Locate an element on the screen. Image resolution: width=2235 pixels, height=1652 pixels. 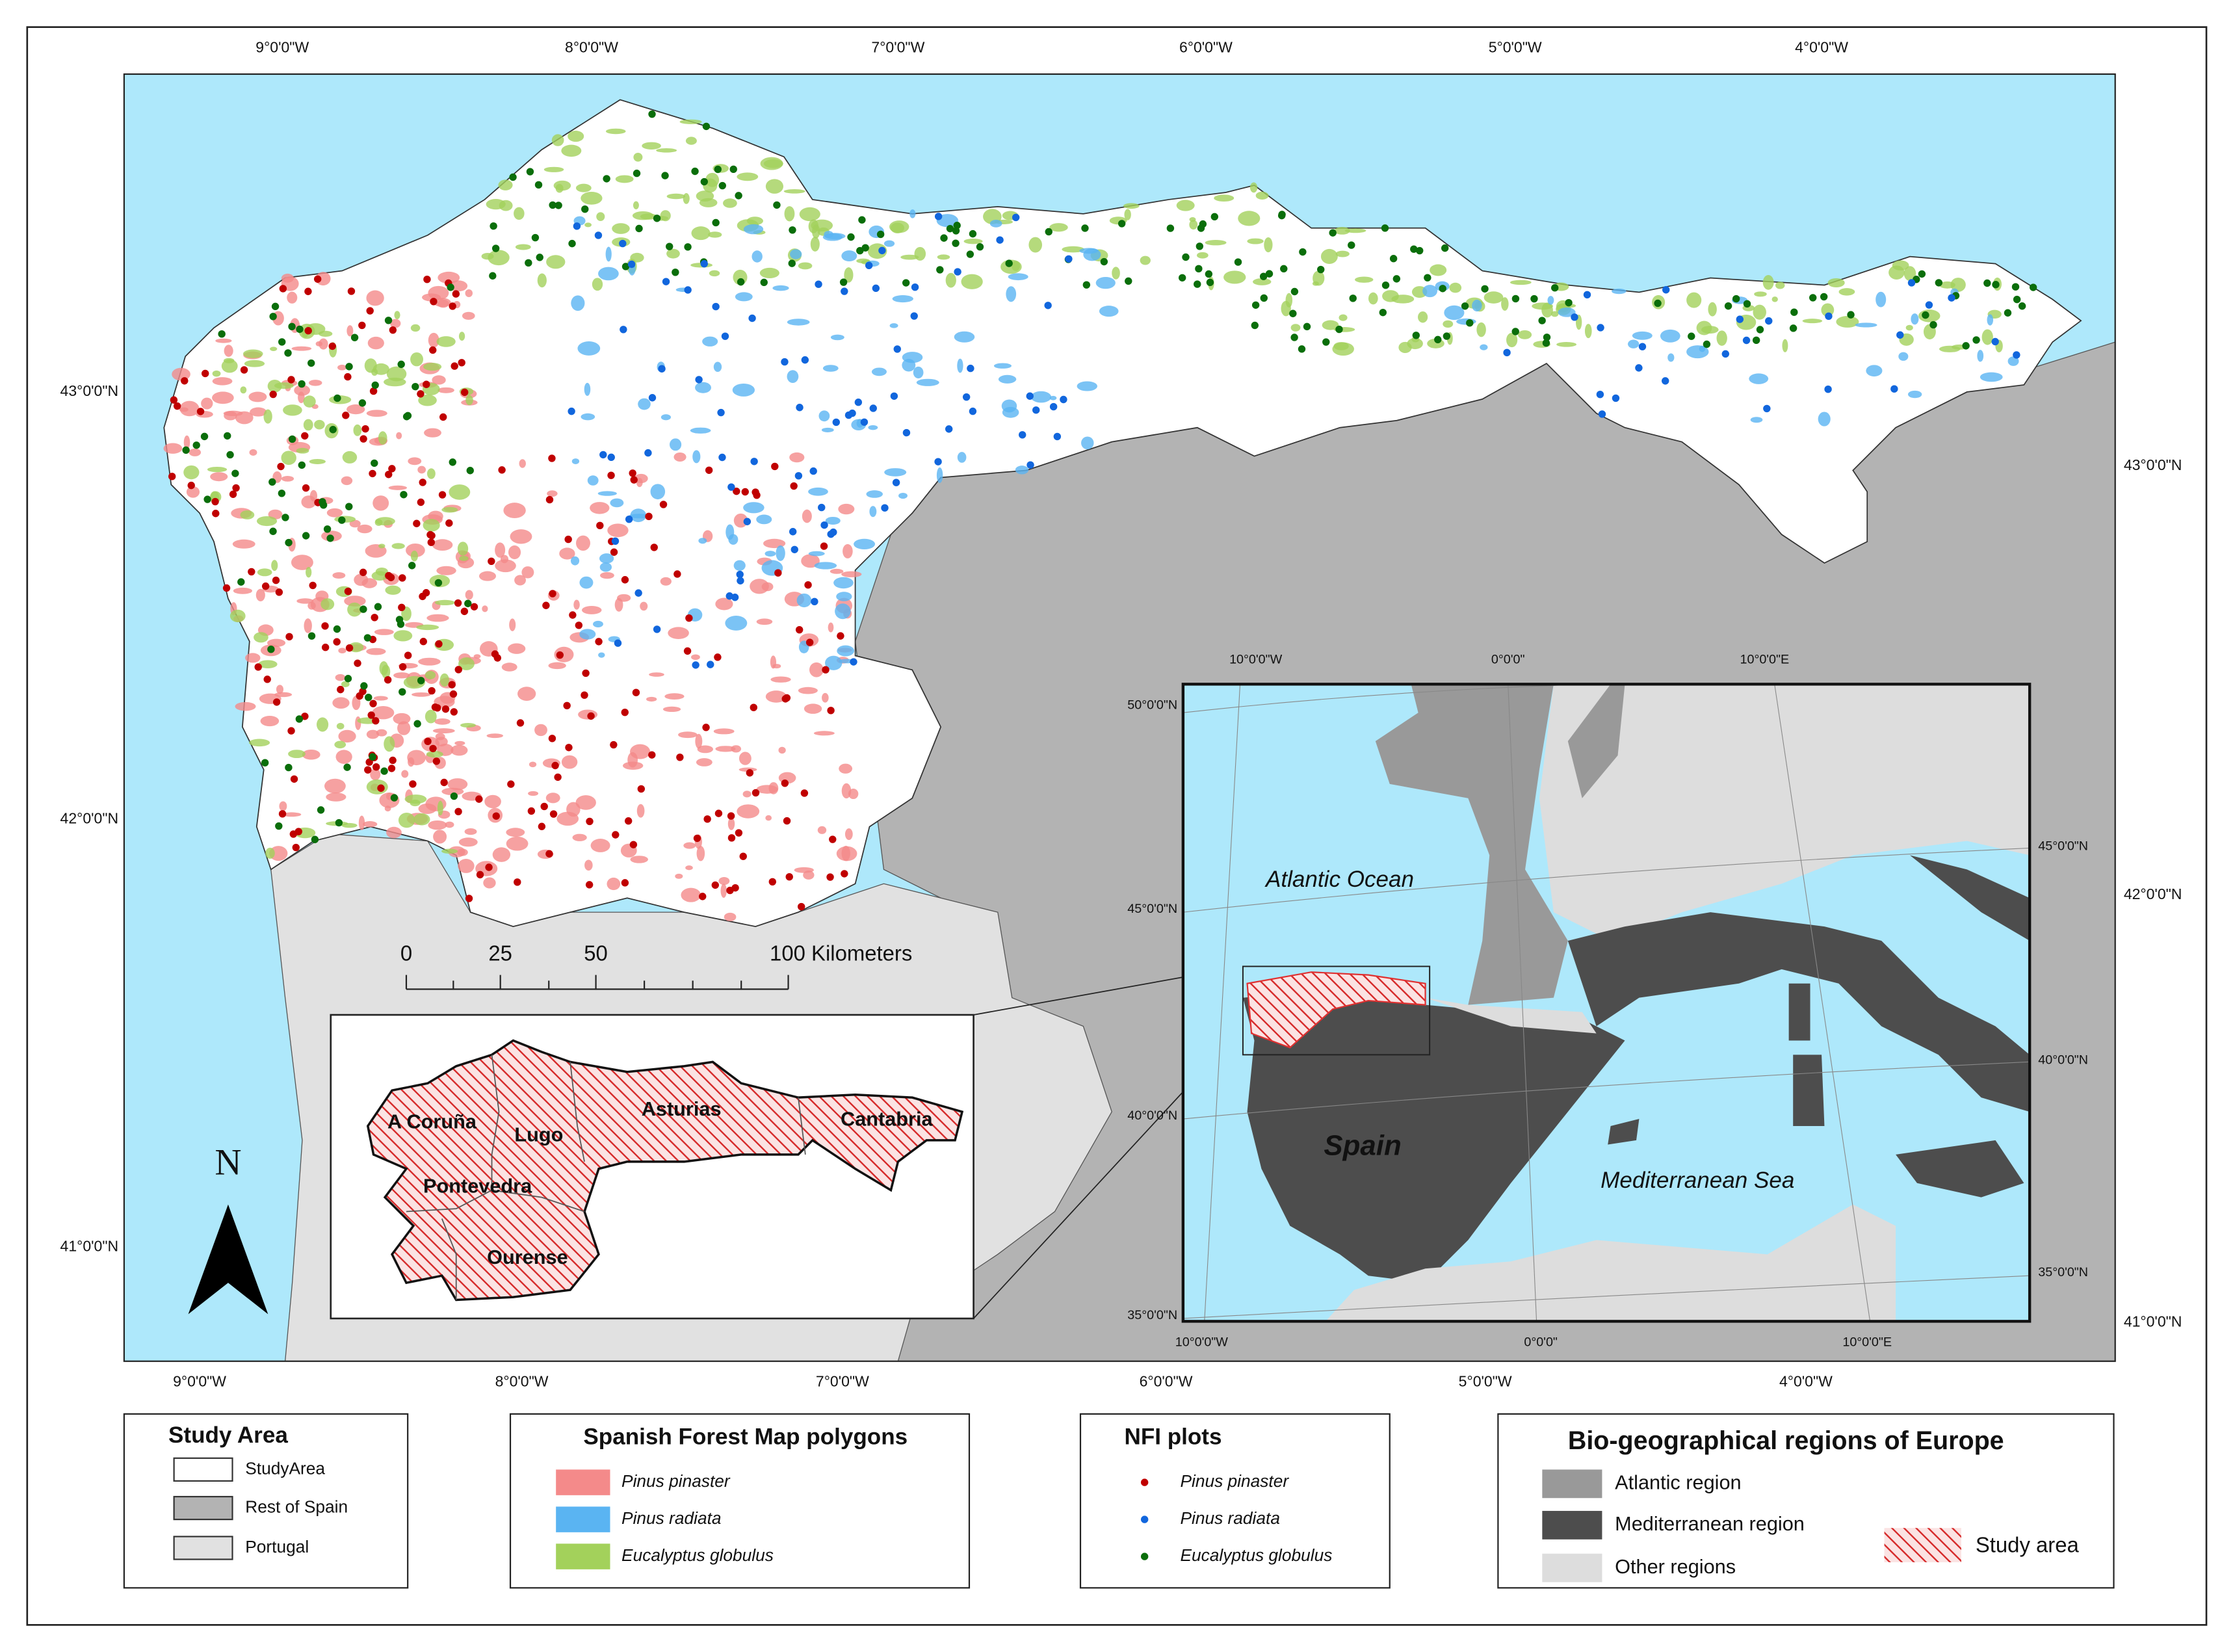
graticule-label: 6°0'0"W is located at coordinates (1206, 47).